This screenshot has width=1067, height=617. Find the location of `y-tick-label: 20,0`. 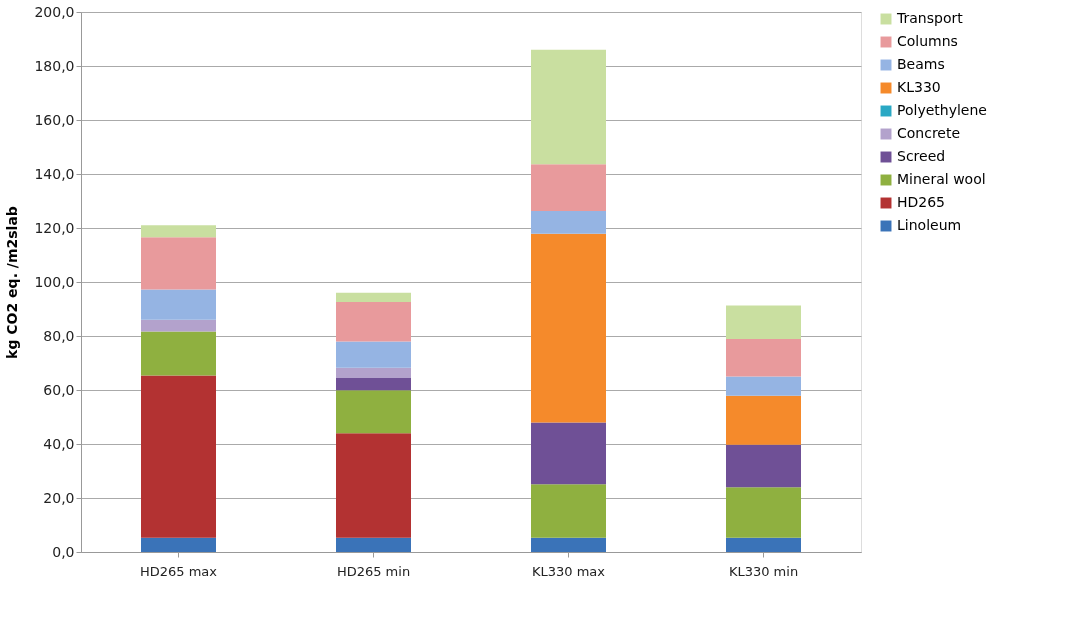

y-tick-label: 20,0 is located at coordinates (59, 497).